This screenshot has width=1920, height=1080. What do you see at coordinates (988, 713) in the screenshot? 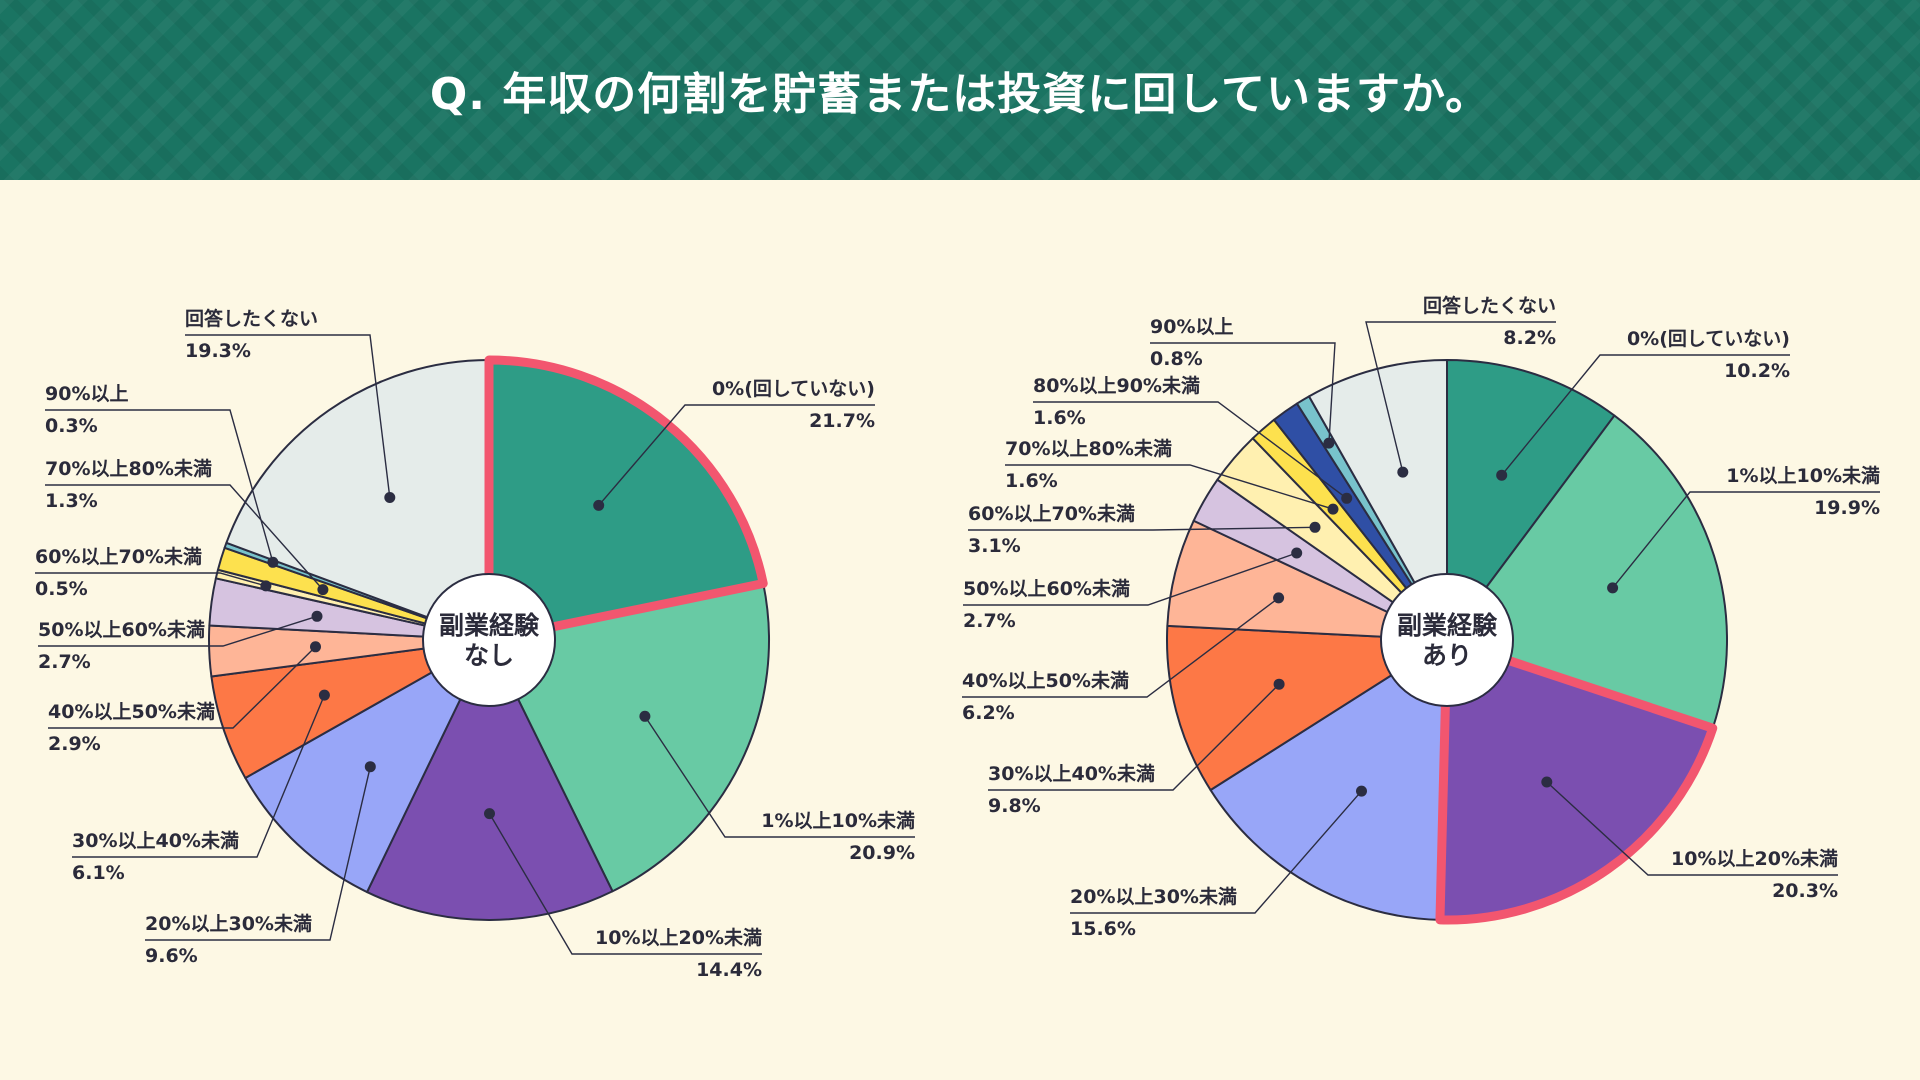
I see `label-value: 6.2%` at bounding box center [988, 713].